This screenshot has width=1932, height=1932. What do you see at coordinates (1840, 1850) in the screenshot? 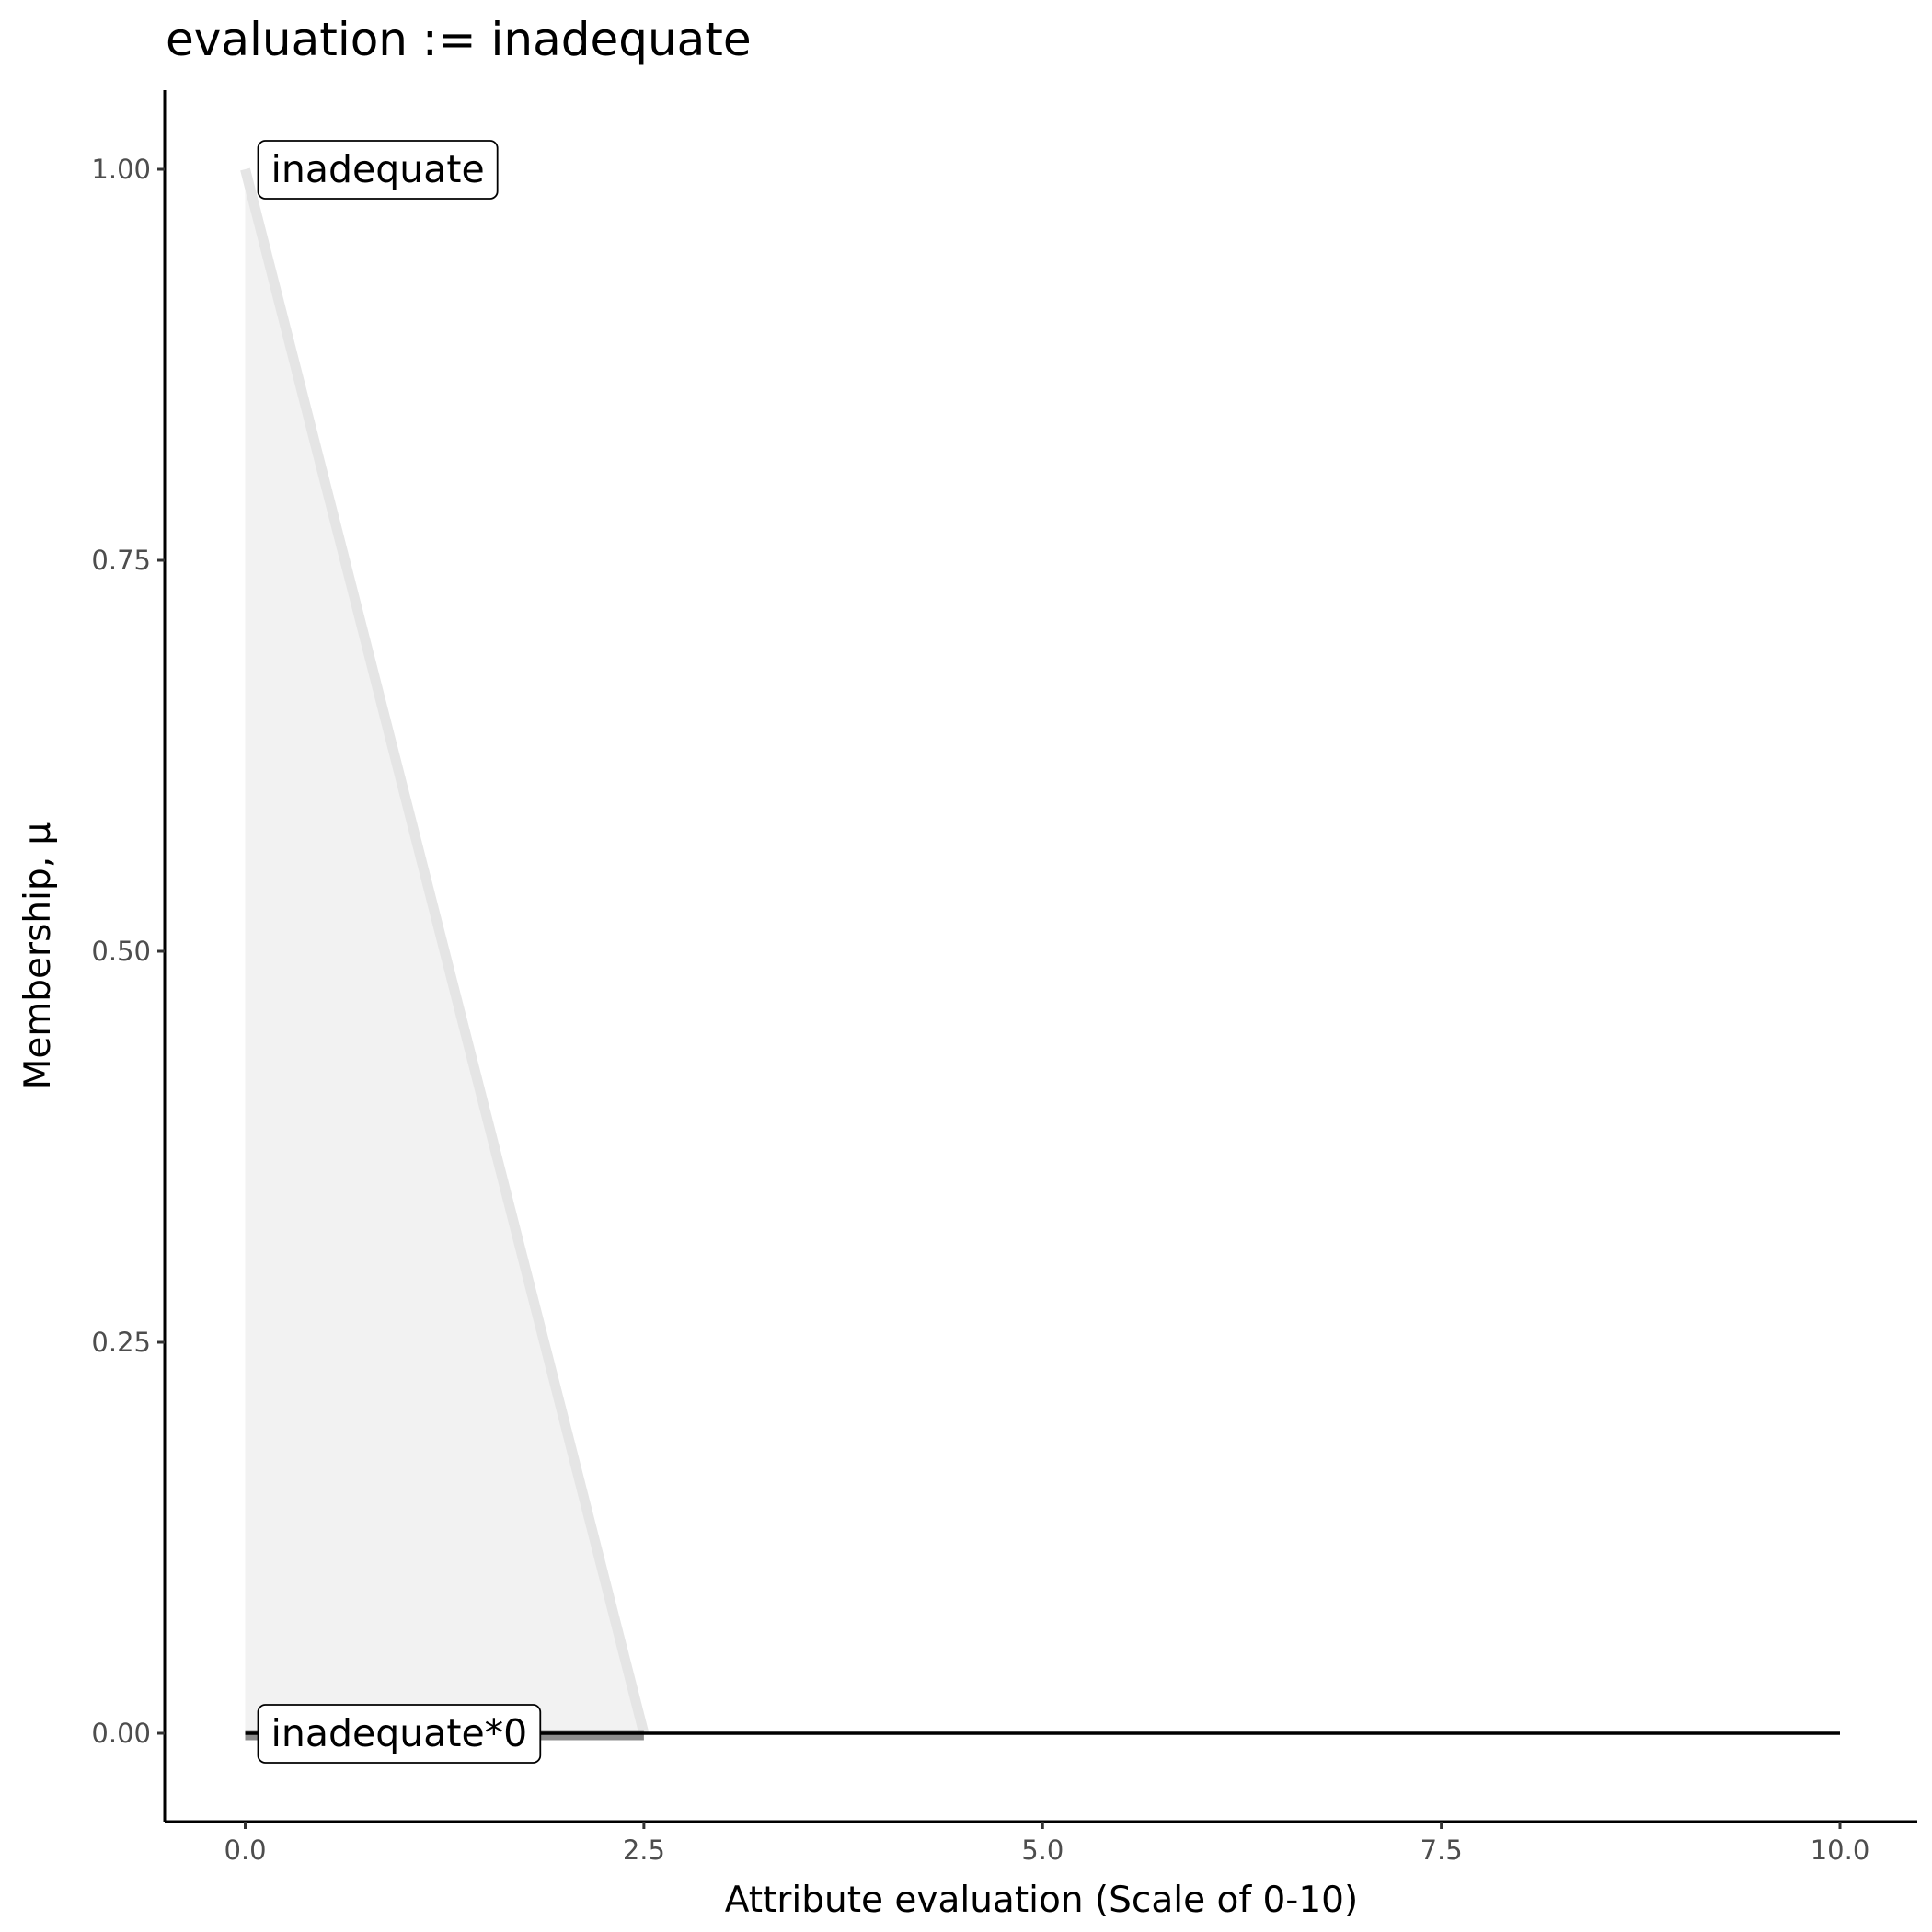
I see `x-tick-label: 10.0` at bounding box center [1840, 1850].